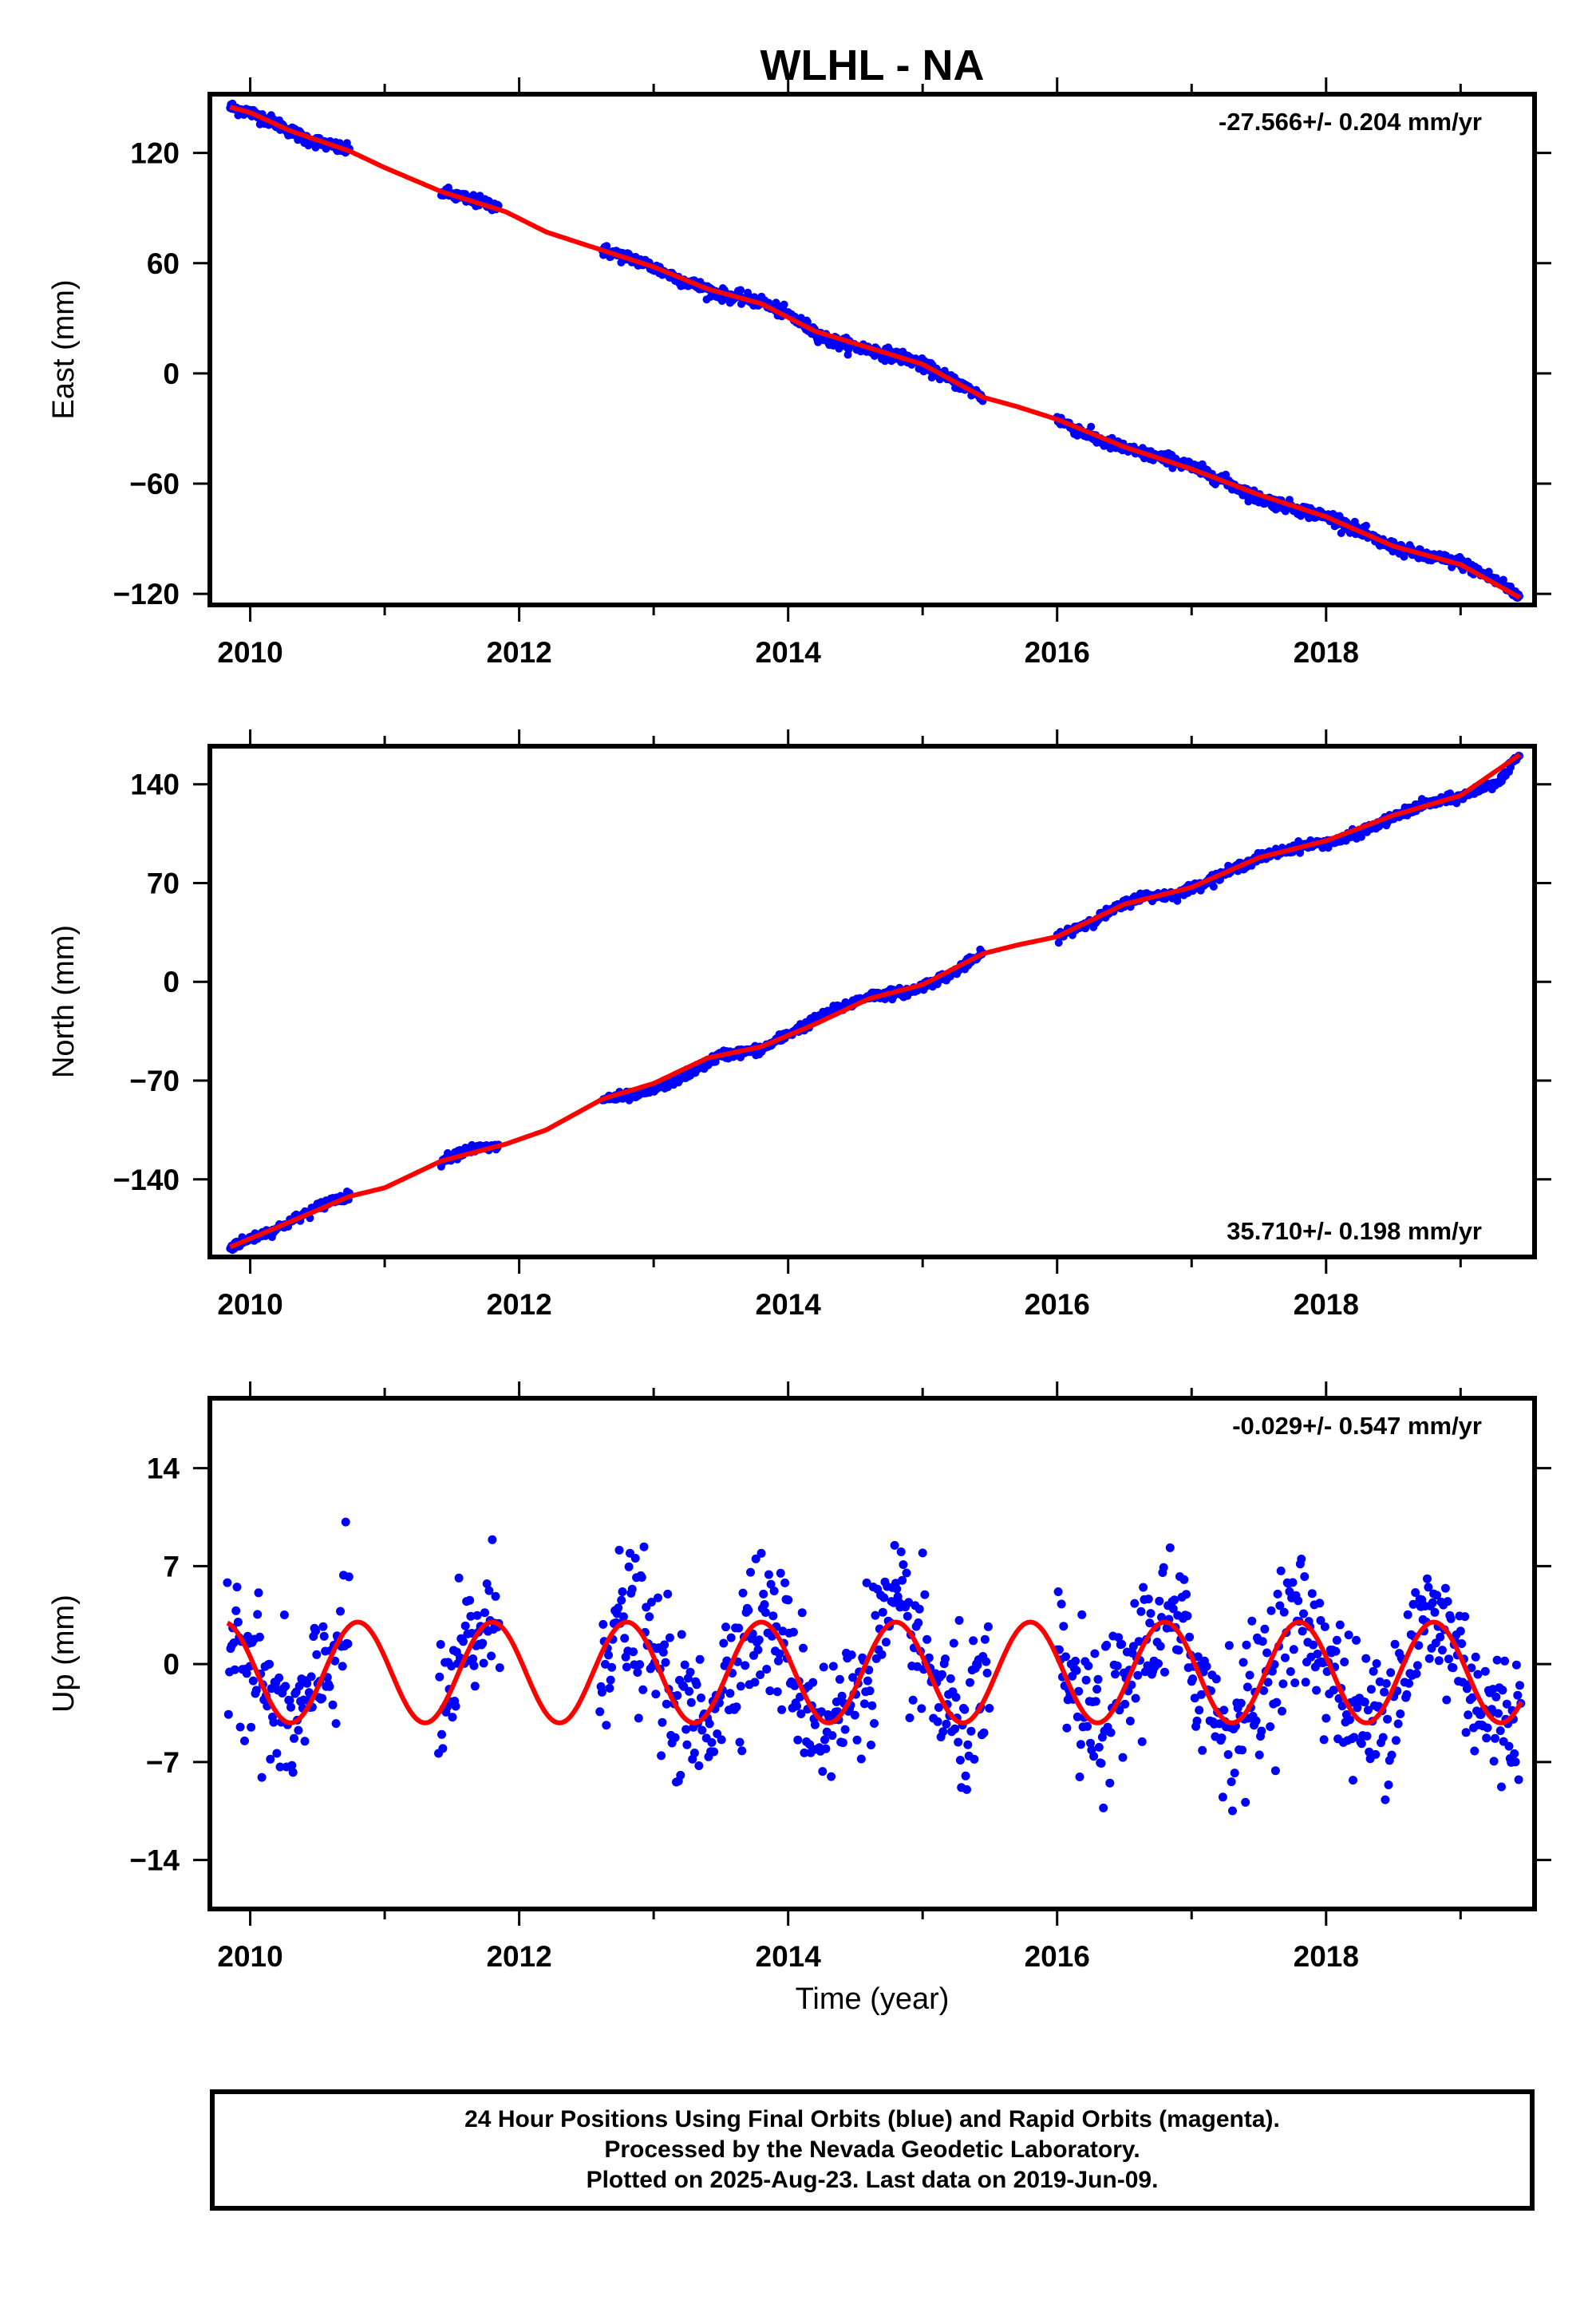 The height and width of the screenshot is (2316, 1596). Describe the element at coordinates (64, 349) in the screenshot. I see `y-axis-label: East (mm)` at that location.